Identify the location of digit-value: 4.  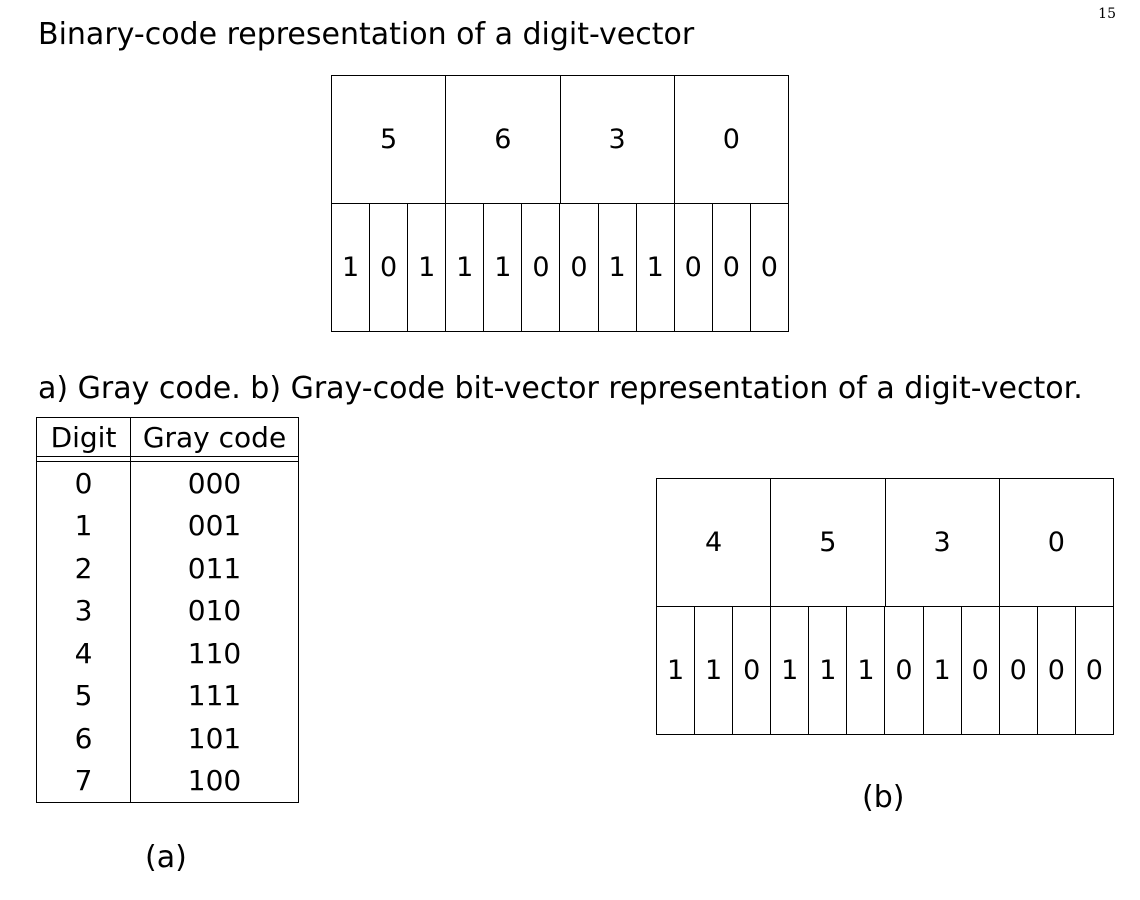
(83, 653).